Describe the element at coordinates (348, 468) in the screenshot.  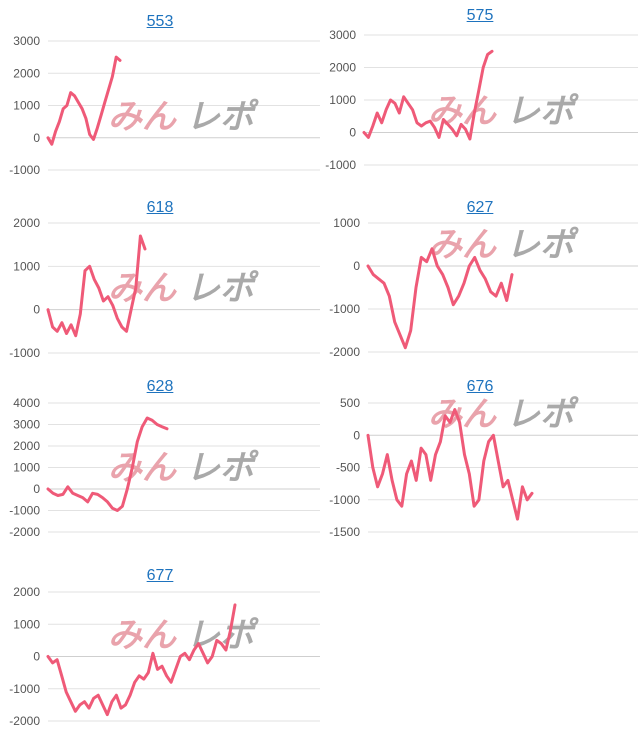
I see `y-tick-label: -500` at that location.